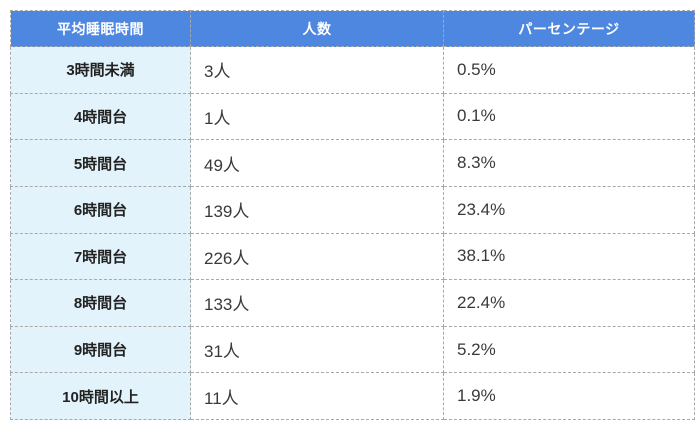 The image size is (700, 424). I want to click on percentage-cell: 0.5%, so click(569, 70).